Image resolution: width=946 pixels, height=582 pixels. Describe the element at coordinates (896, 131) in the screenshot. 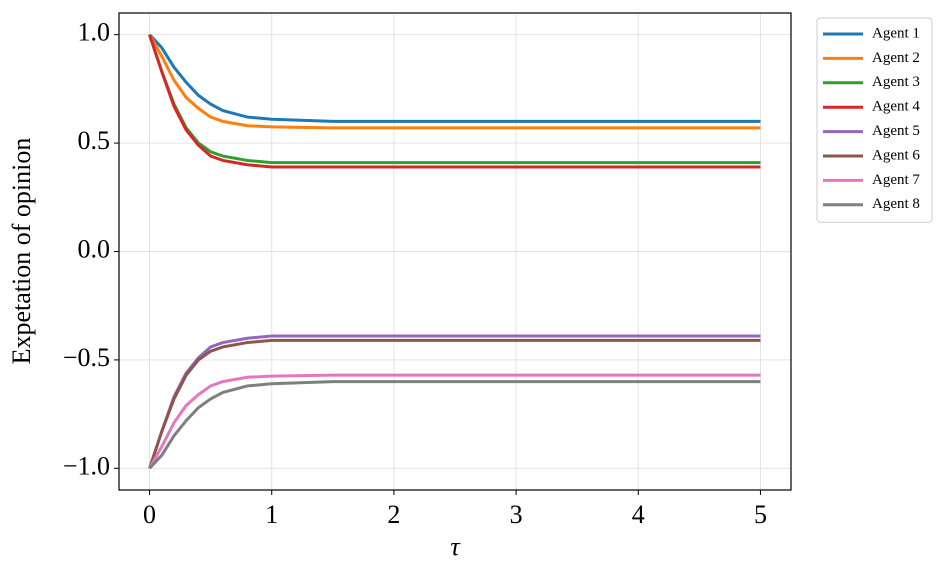

I see `legend-label: Agent 5` at that location.